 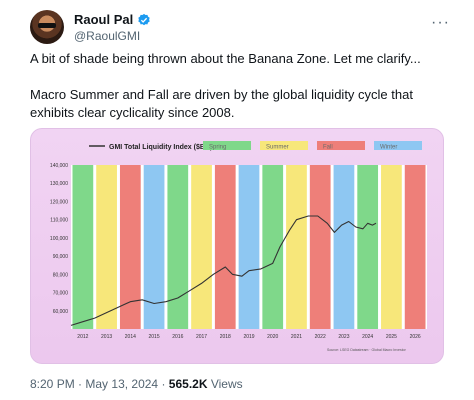 I want to click on y-tick-label: 140,000, so click(x=59, y=166).